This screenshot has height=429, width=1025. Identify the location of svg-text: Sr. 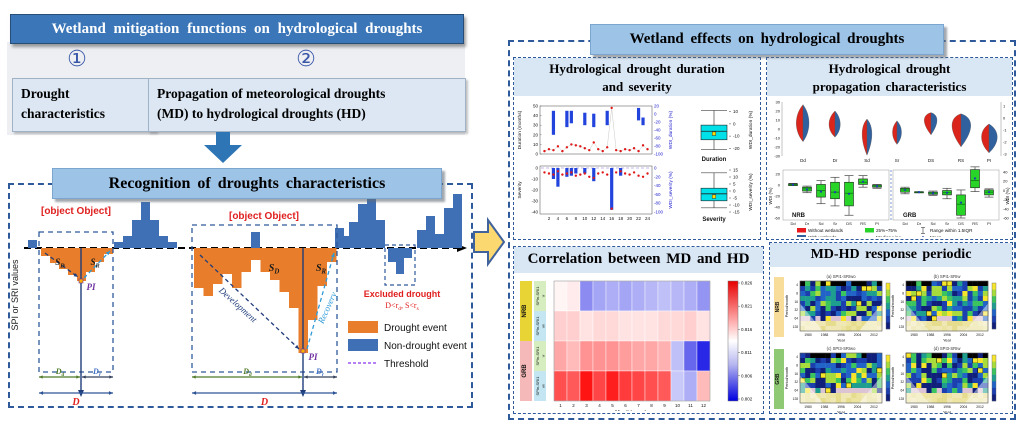
(947, 223).